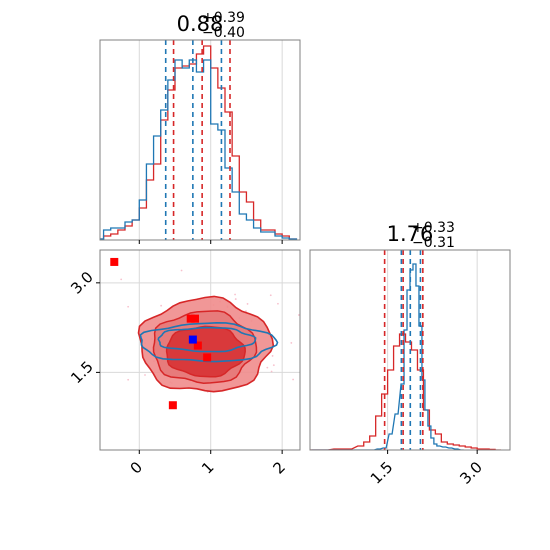  What do you see at coordinates (223, 33) in the screenshot?
I see `param1-title-lower: −0.40` at bounding box center [223, 33].